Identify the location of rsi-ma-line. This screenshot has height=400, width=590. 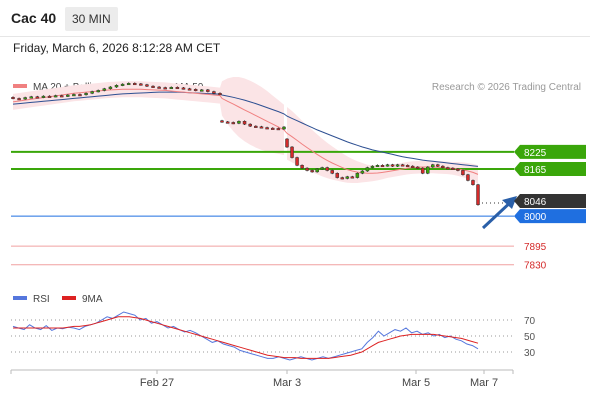
(246, 337).